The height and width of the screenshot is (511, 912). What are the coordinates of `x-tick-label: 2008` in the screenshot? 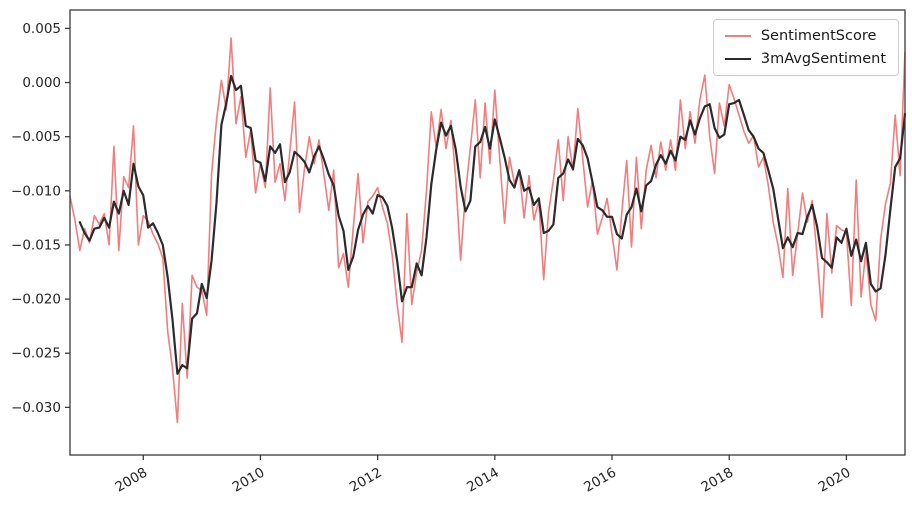 It's located at (131, 480).